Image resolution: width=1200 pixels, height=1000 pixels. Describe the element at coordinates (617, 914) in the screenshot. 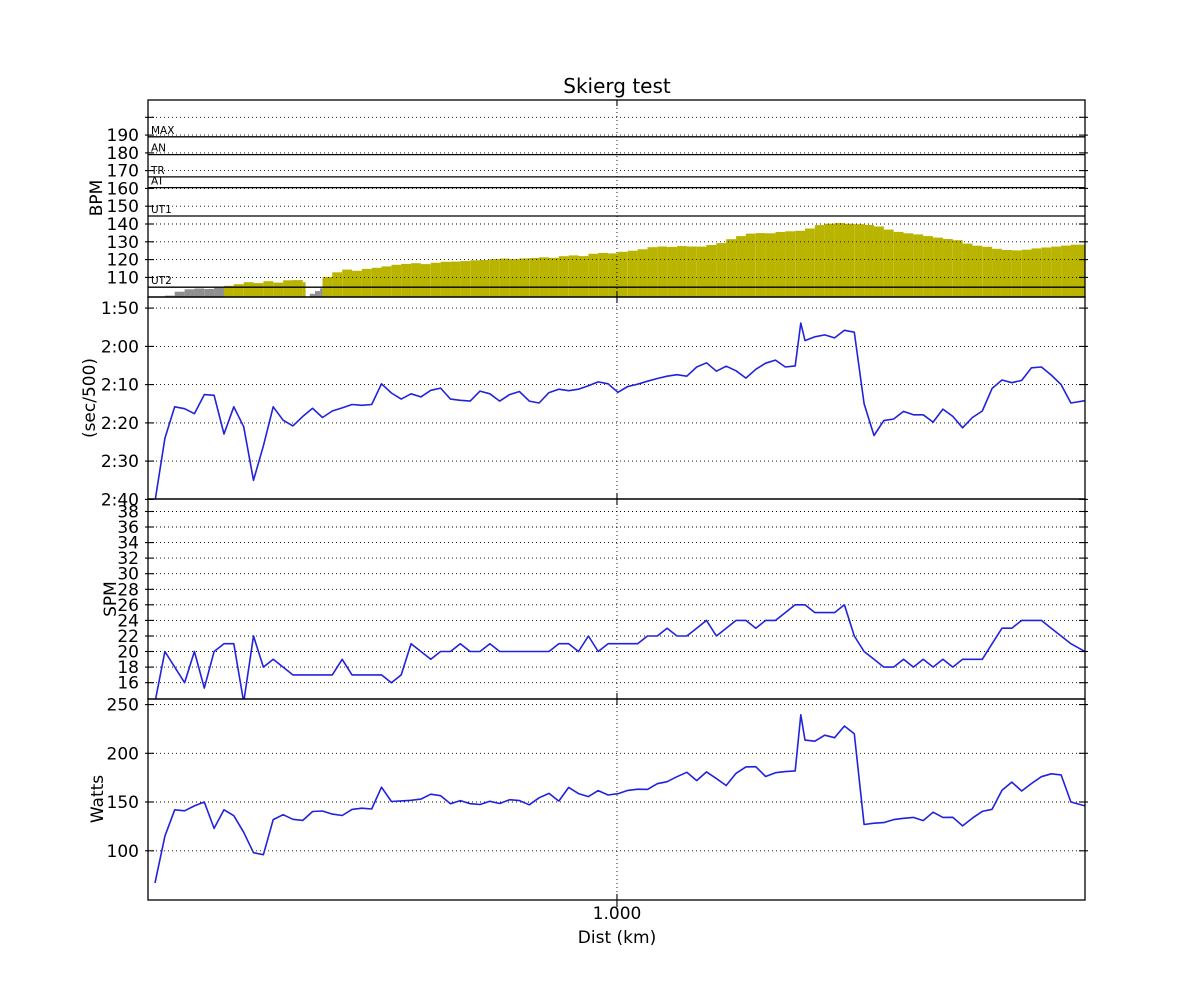

I see `x-tick-label: 1.000` at that location.